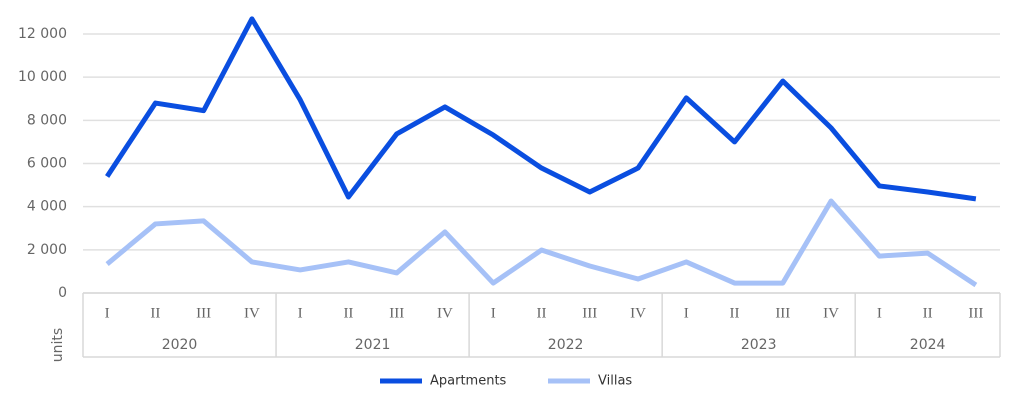 The width and height of the screenshot is (1024, 405). I want to click on group-label: 2022, so click(566, 345).